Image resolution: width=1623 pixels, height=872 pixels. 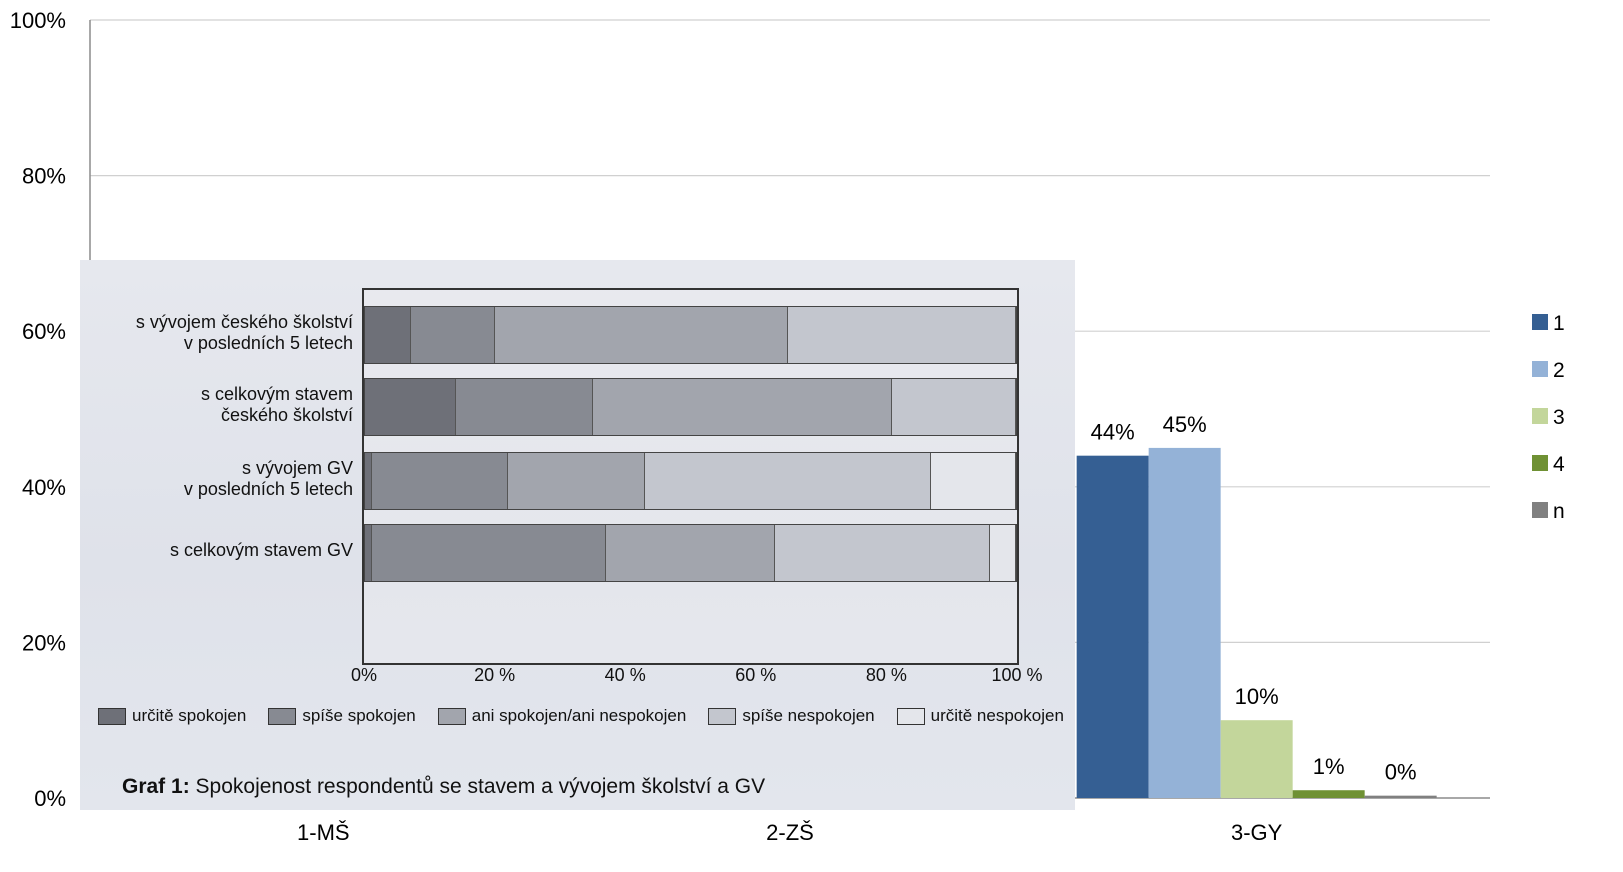 I want to click on category-label: 2-ZŠ, so click(x=790, y=832).